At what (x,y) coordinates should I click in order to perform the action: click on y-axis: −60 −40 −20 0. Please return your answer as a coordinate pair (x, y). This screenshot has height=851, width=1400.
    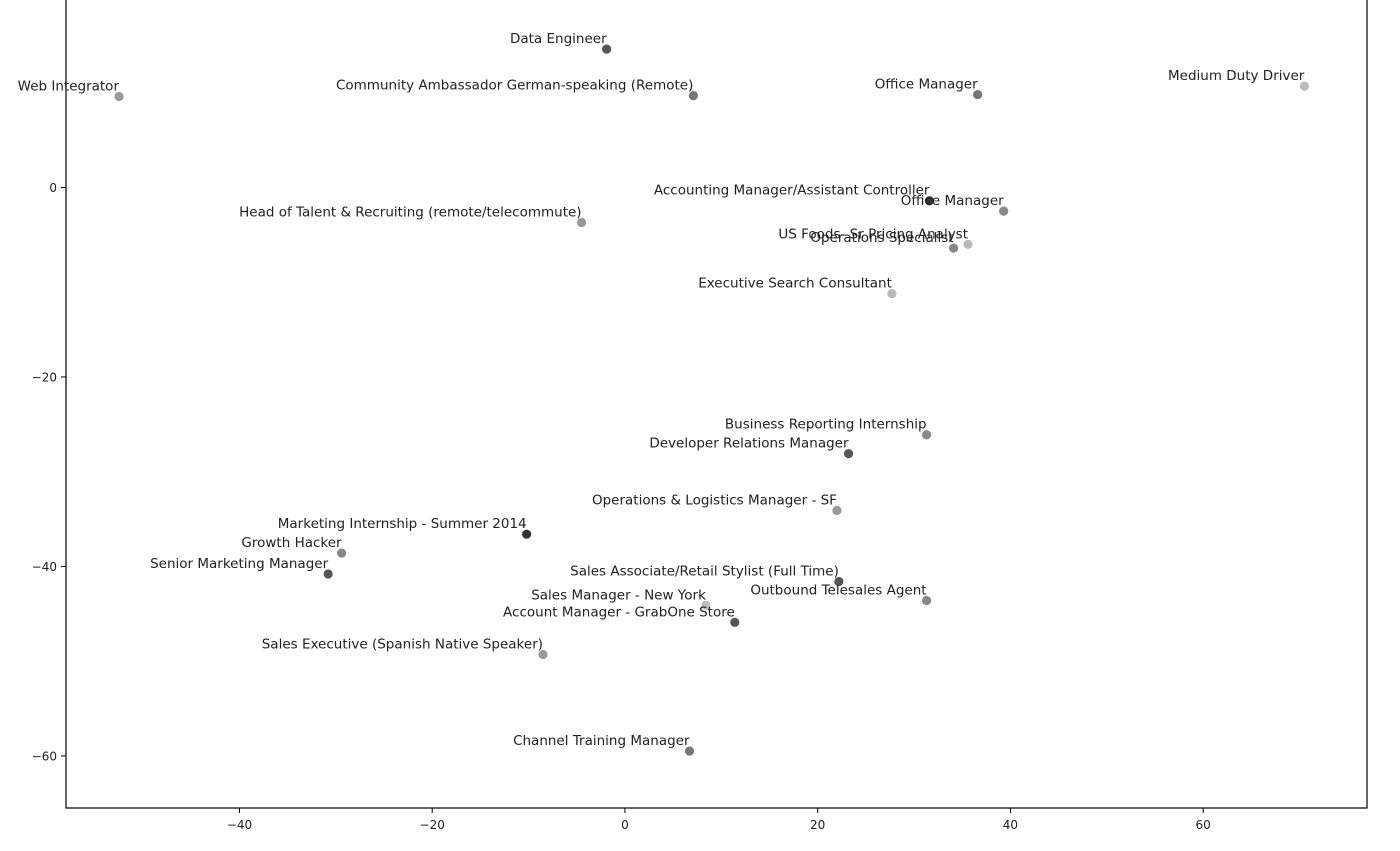
    Looking at the image, I should click on (49, 472).